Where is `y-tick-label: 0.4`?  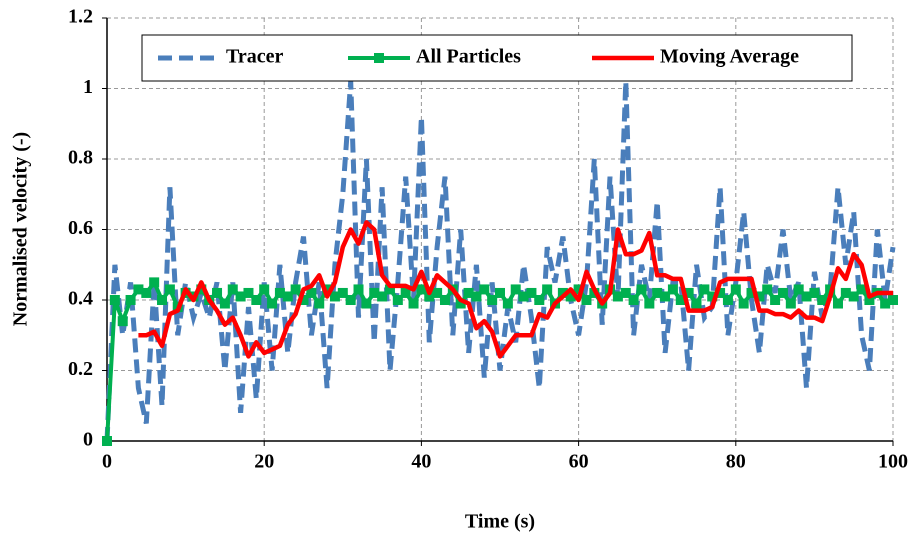
y-tick-label: 0.4 is located at coordinates (80, 299).